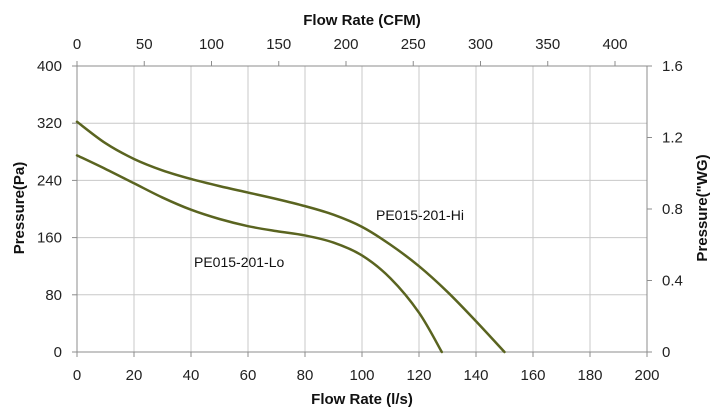  I want to click on x-tick-label: 200, so click(646, 375).